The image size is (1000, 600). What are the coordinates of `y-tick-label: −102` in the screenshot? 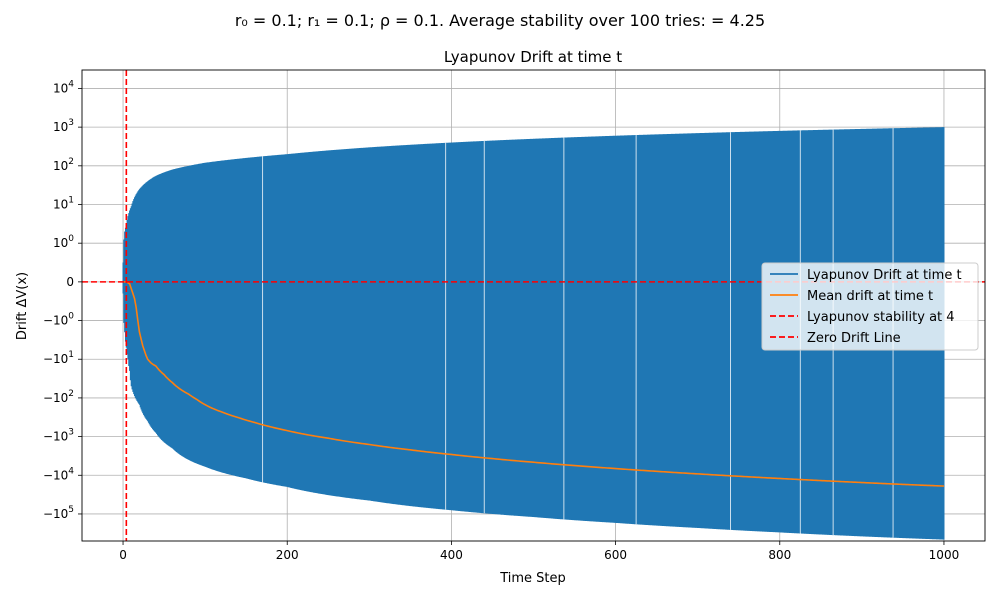 It's located at (58, 397).